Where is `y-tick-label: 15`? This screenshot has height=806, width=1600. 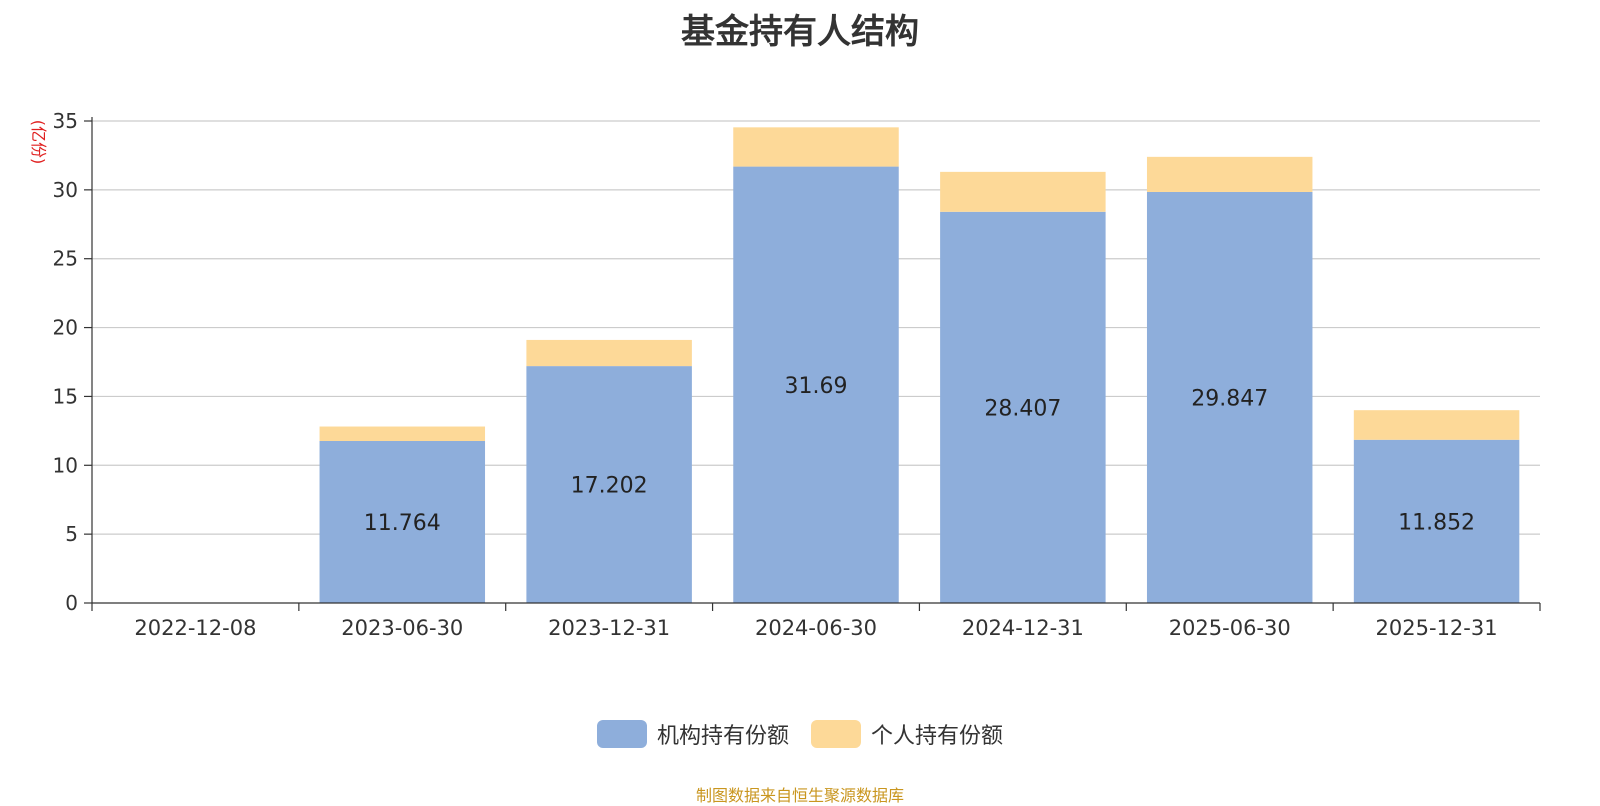 y-tick-label: 15 is located at coordinates (65, 396).